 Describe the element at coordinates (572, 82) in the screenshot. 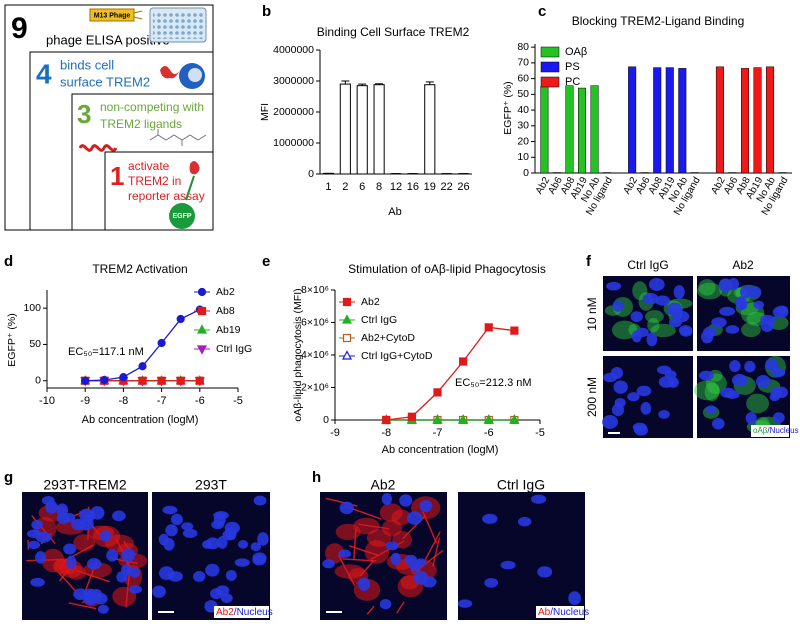

I see `legend-label: PC` at that location.